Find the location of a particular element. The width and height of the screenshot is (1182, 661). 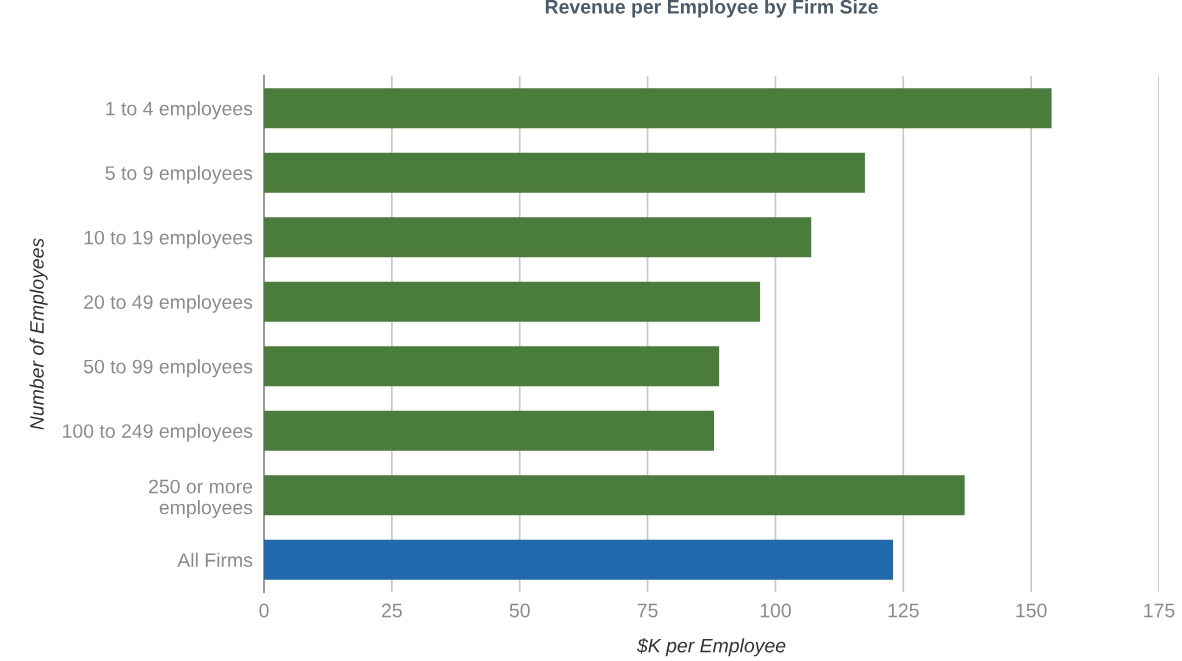

x-tick-label: 25 is located at coordinates (392, 610).